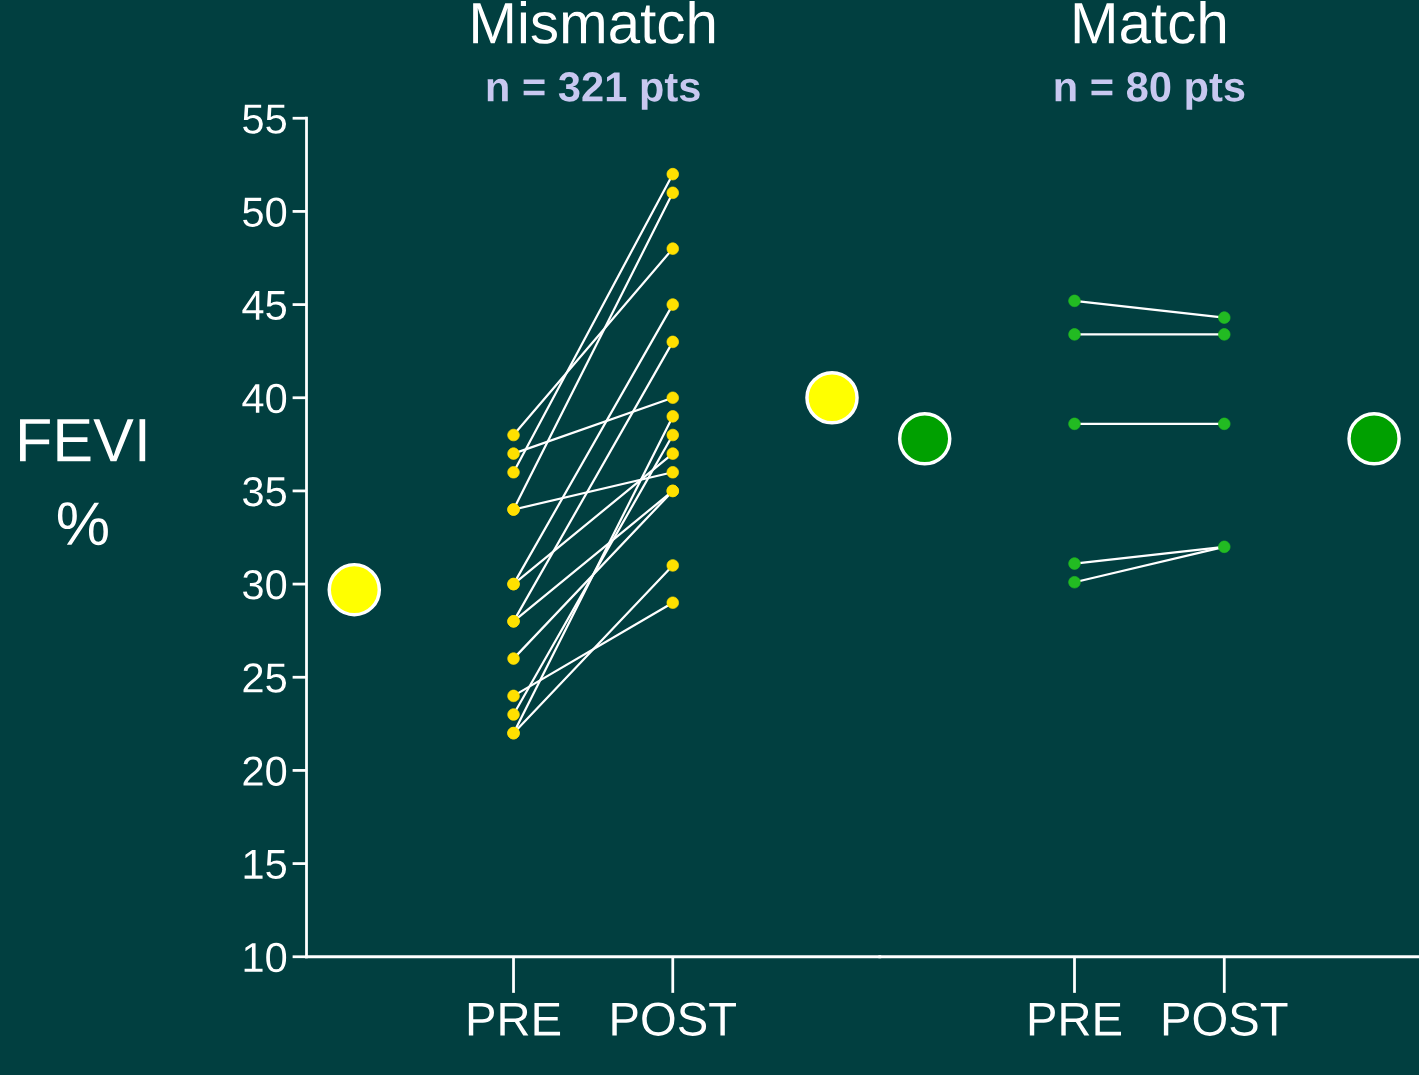 Image resolution: width=1419 pixels, height=1075 pixels. What do you see at coordinates (593, 91) in the screenshot?
I see `chart-subtitle: n = 321 pts` at bounding box center [593, 91].